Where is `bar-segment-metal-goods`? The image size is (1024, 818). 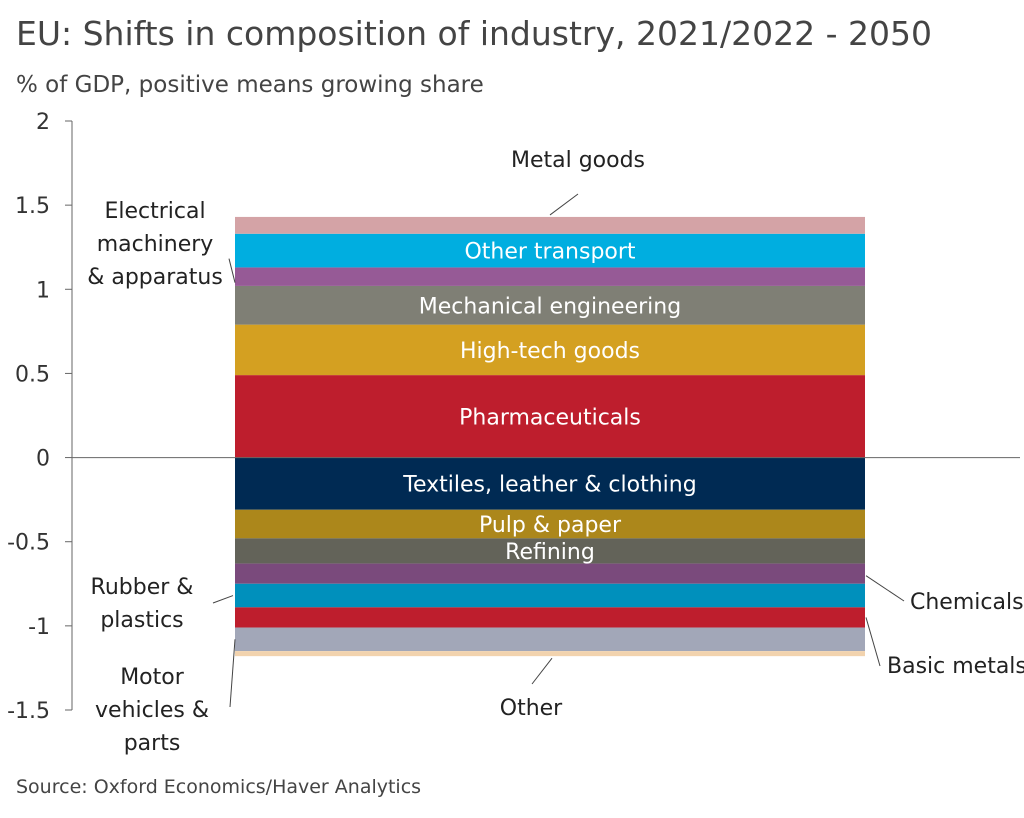
bar-segment-metal-goods is located at coordinates (550, 225).